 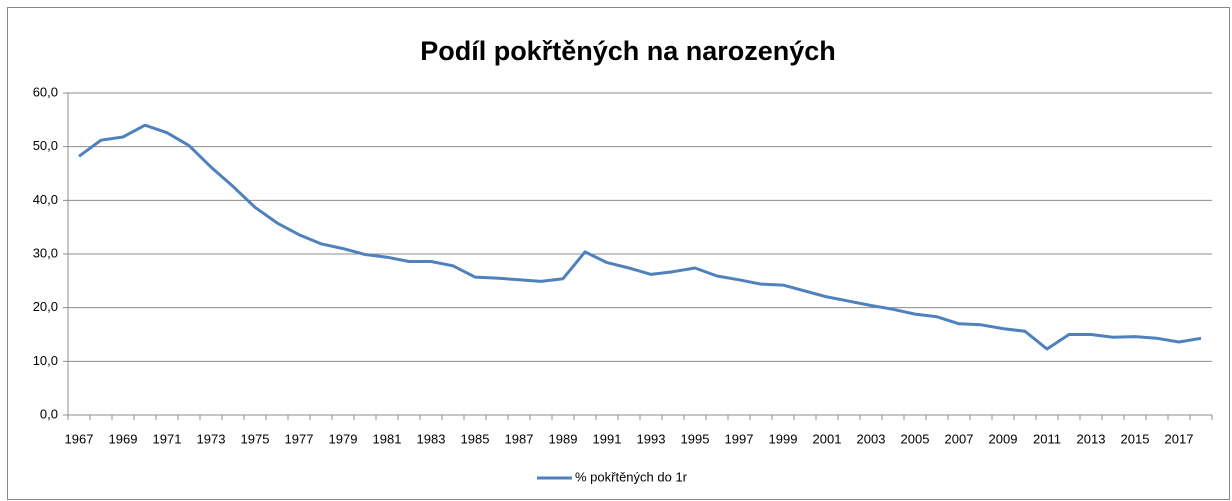 I want to click on y-tick-label: 40,0, so click(x=45, y=199).